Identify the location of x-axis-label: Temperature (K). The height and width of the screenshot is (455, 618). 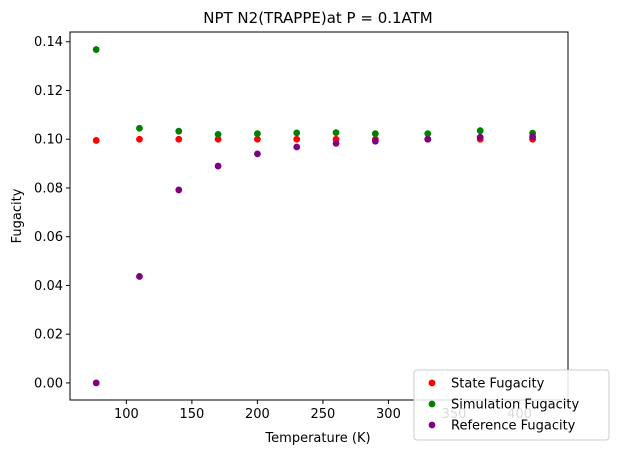
(317, 438).